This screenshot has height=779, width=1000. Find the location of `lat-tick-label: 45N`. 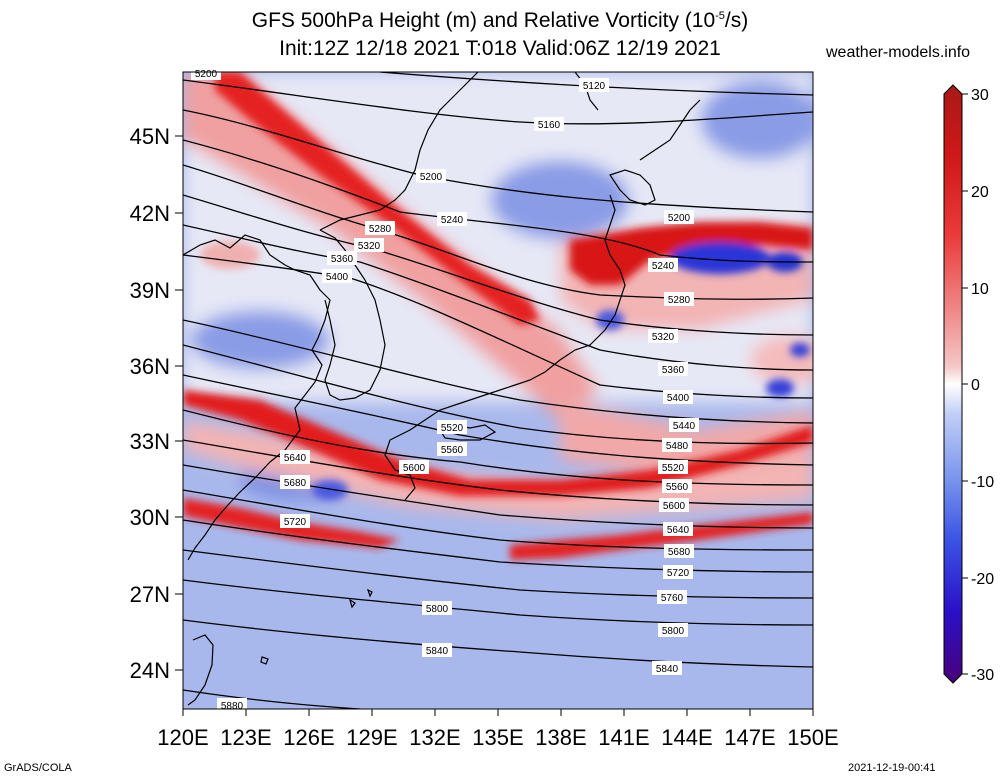

lat-tick-label: 45N is located at coordinates (150, 136).